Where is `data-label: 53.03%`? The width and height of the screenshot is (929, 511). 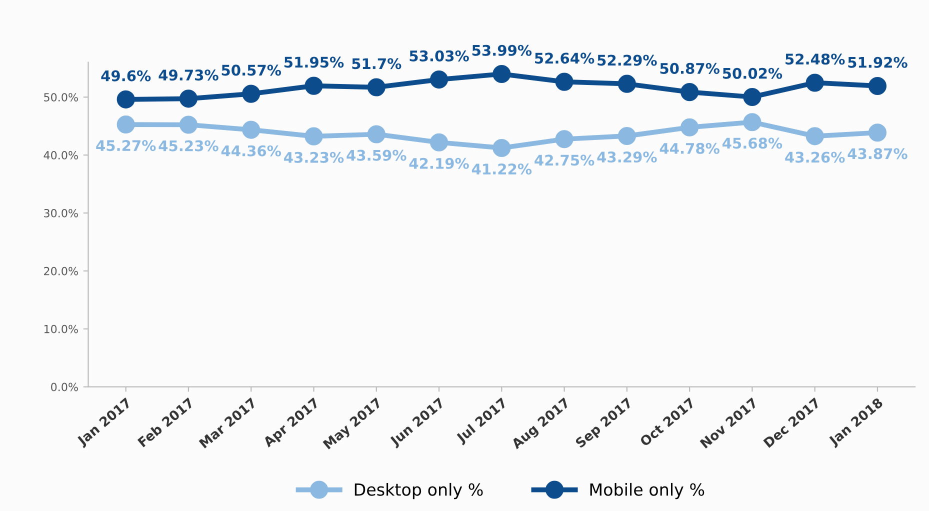 data-label: 53.03% is located at coordinates (439, 56).